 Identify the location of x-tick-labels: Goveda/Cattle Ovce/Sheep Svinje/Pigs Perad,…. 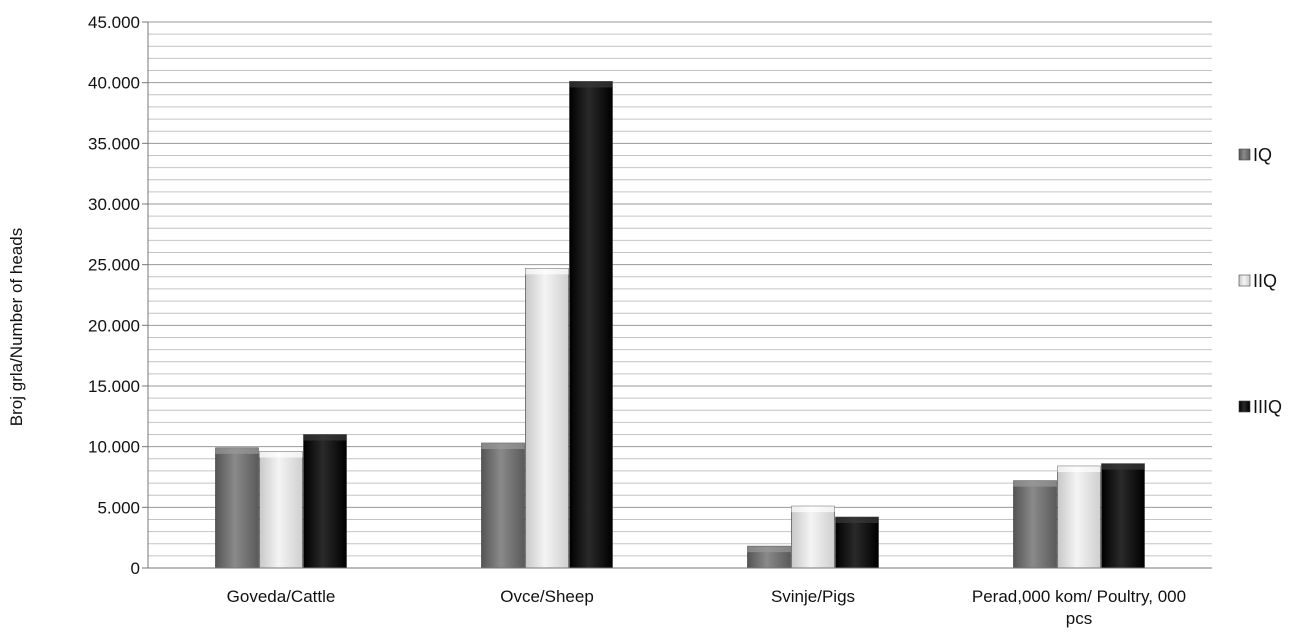
(706, 607).